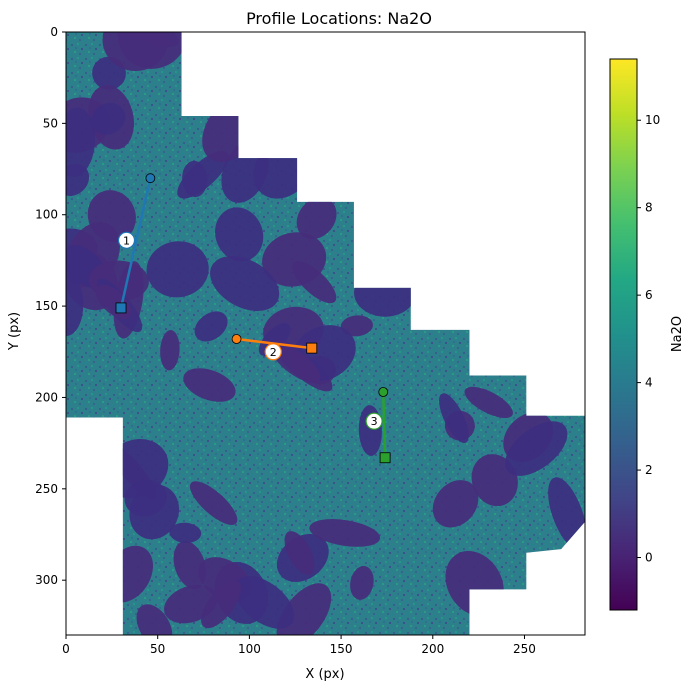 The image size is (694, 690). I want to click on colorbar-gradient, so click(623, 334).